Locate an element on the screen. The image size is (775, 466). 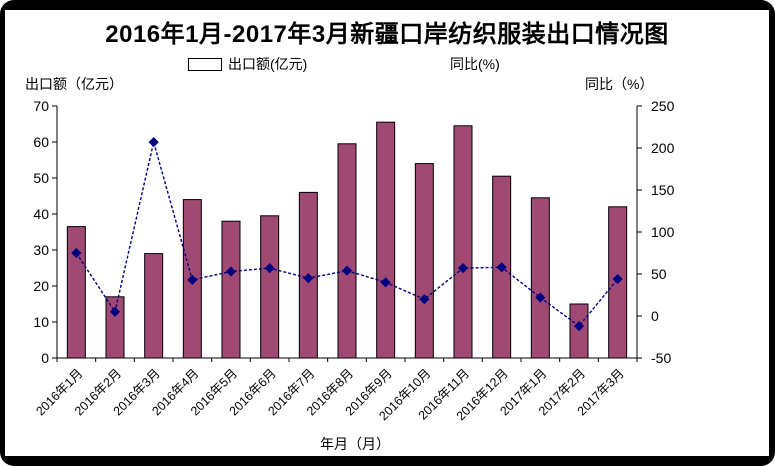
right-tick-label: -50 is located at coordinates (661, 358).